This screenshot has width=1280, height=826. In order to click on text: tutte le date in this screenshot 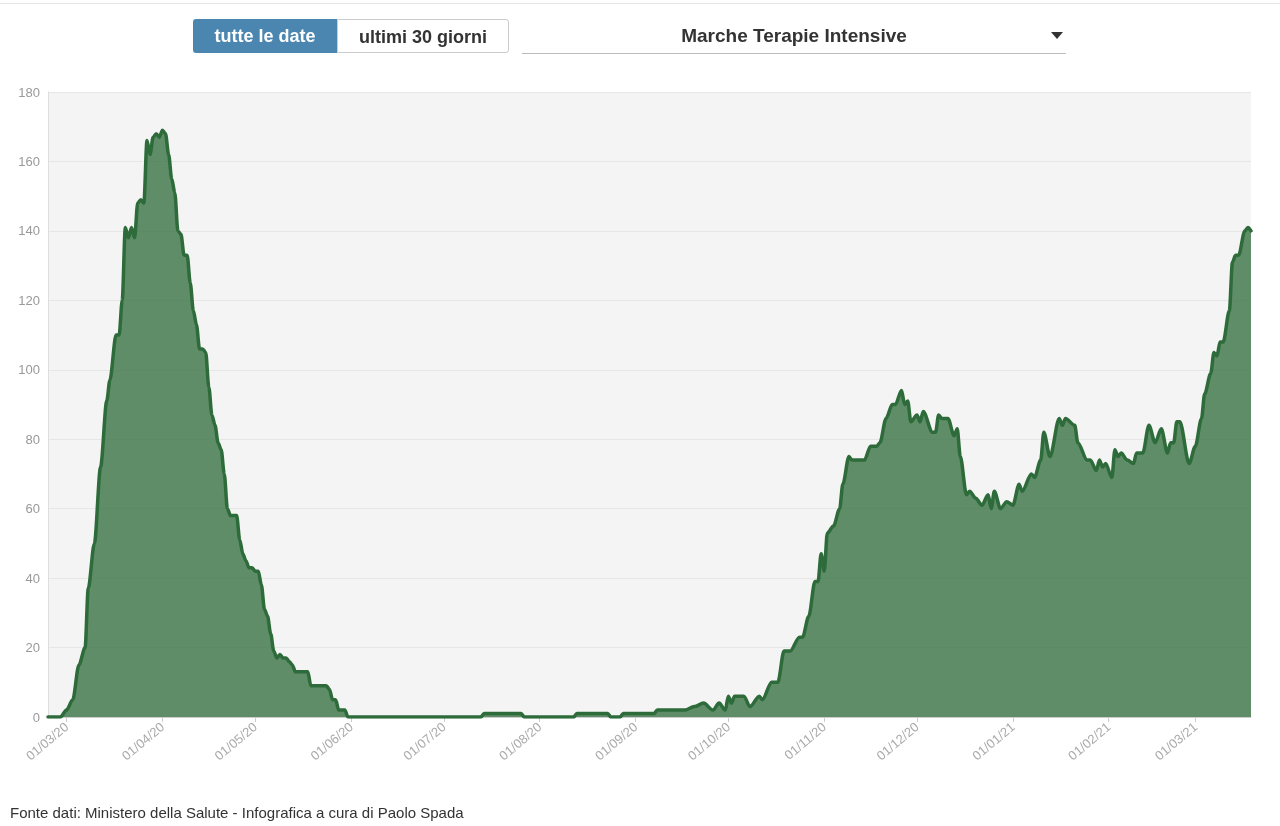, I will do `click(265, 36)`.